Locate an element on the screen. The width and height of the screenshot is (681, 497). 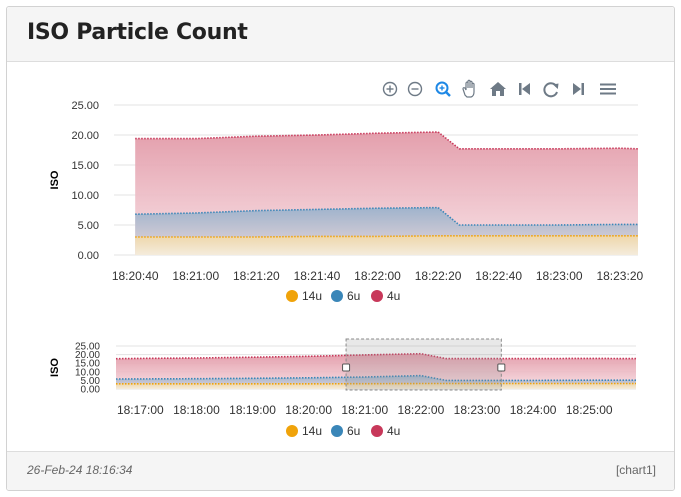
card-header: ISO Particle Count is located at coordinates (340, 34).